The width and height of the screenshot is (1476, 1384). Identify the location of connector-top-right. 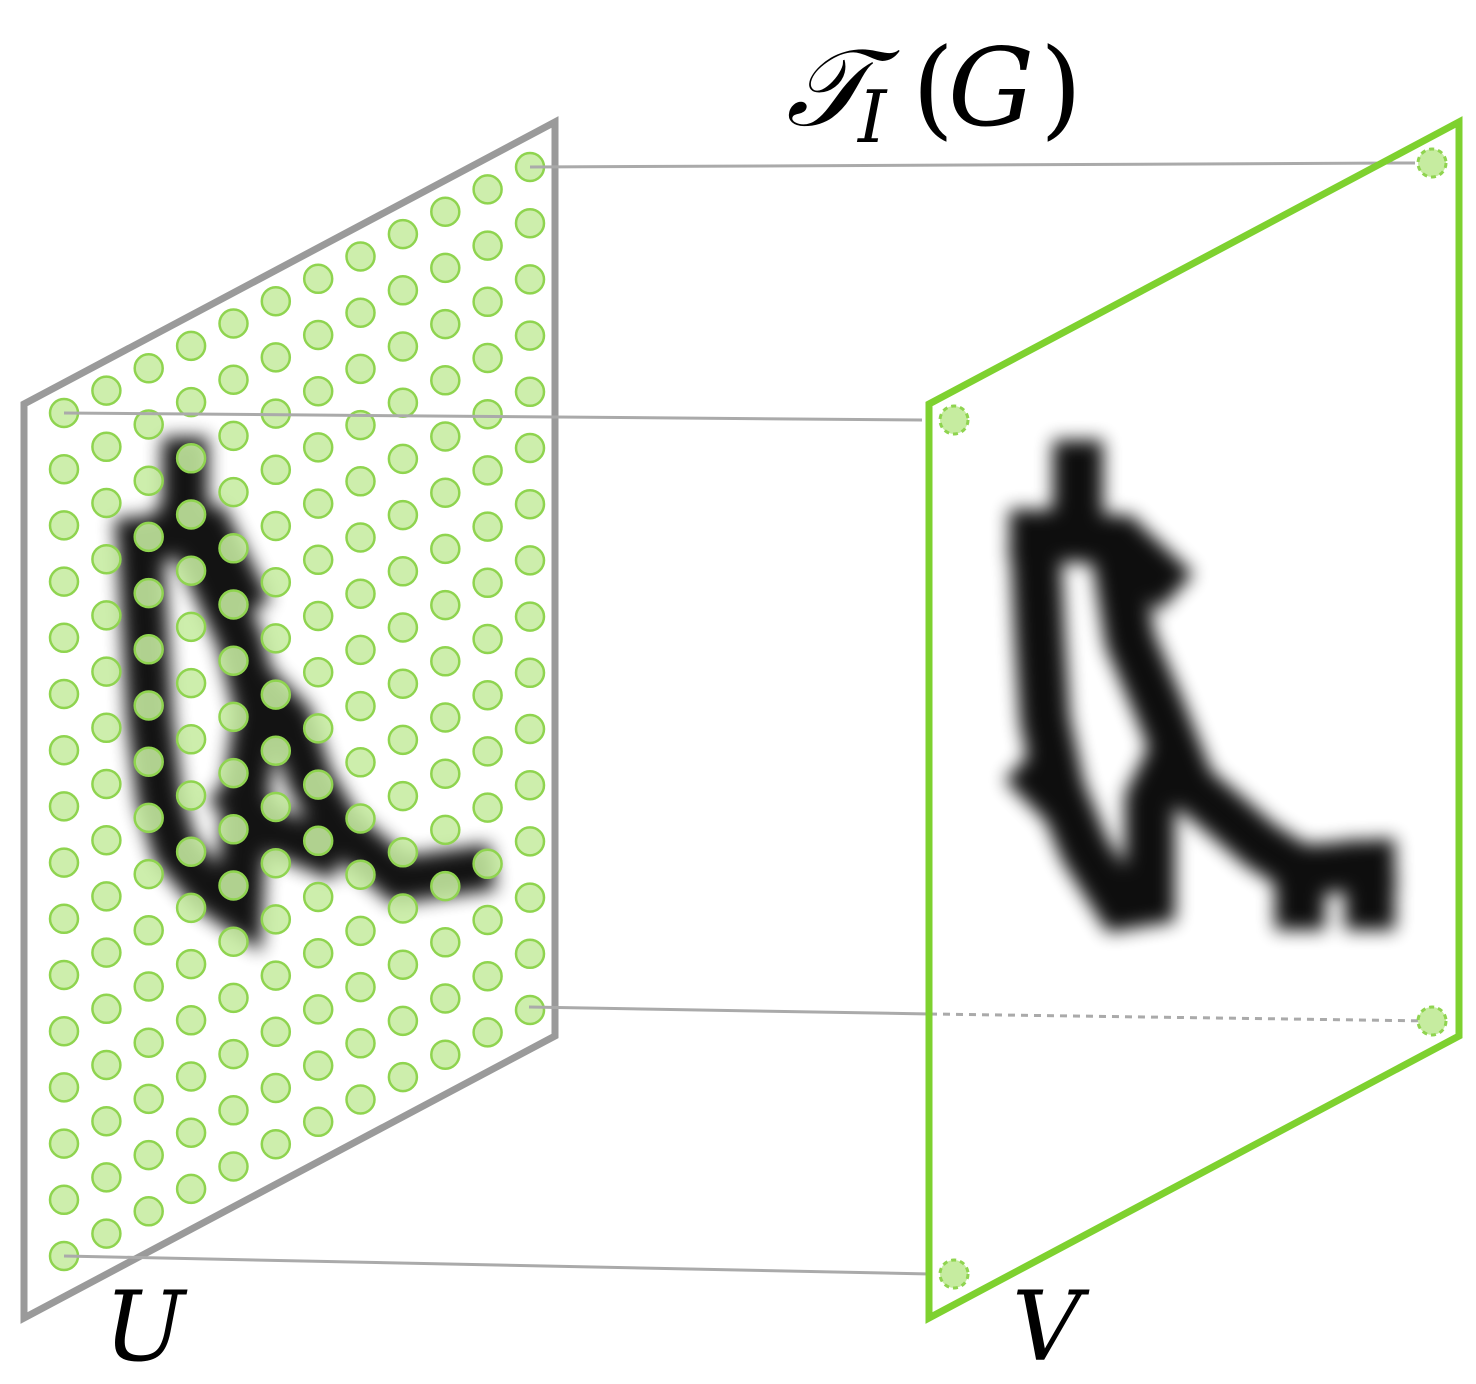
(969, 165).